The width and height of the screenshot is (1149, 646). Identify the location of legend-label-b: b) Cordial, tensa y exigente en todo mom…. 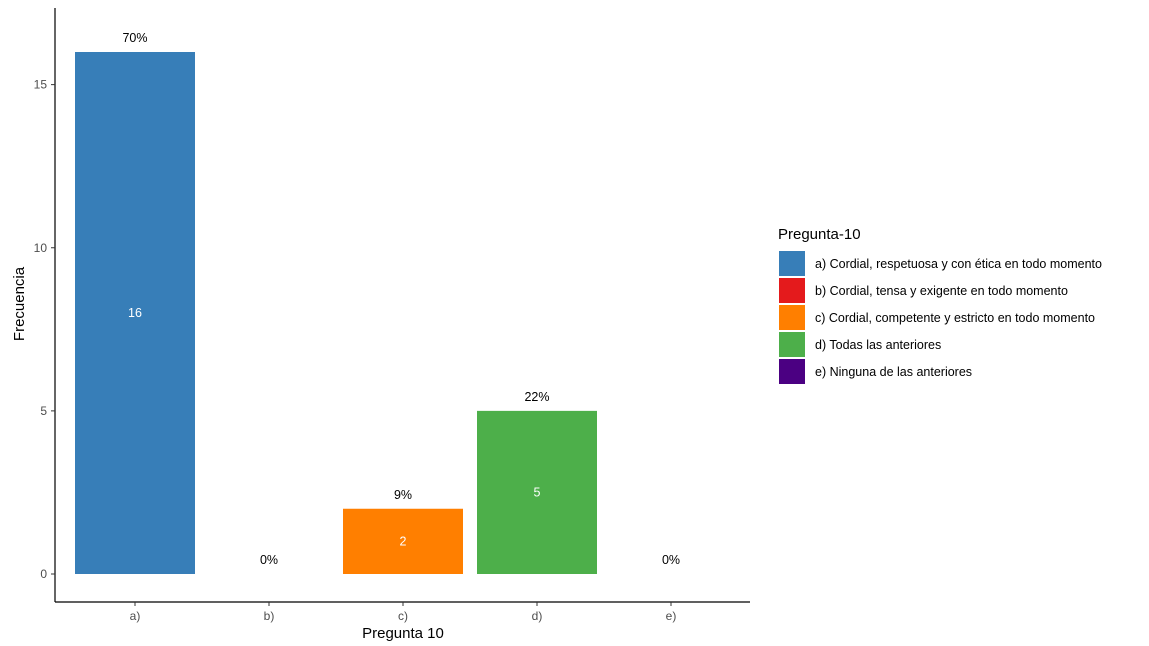
(941, 291).